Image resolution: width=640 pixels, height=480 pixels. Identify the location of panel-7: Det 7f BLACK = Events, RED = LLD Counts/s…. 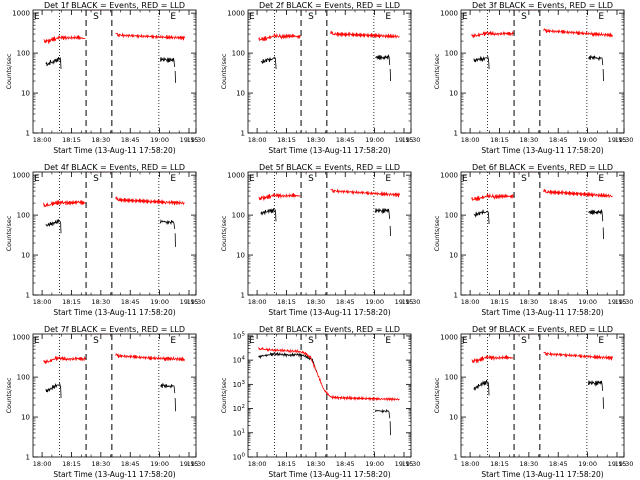
(105, 402).